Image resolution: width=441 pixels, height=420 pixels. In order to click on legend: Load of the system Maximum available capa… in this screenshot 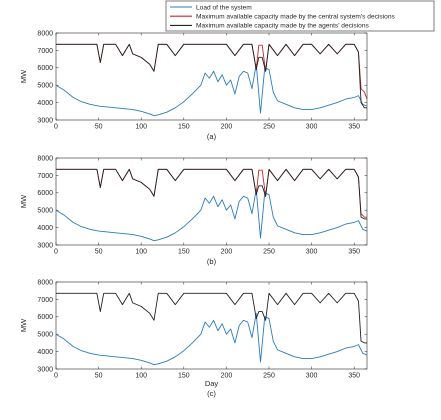, I will do `click(300, 16)`.